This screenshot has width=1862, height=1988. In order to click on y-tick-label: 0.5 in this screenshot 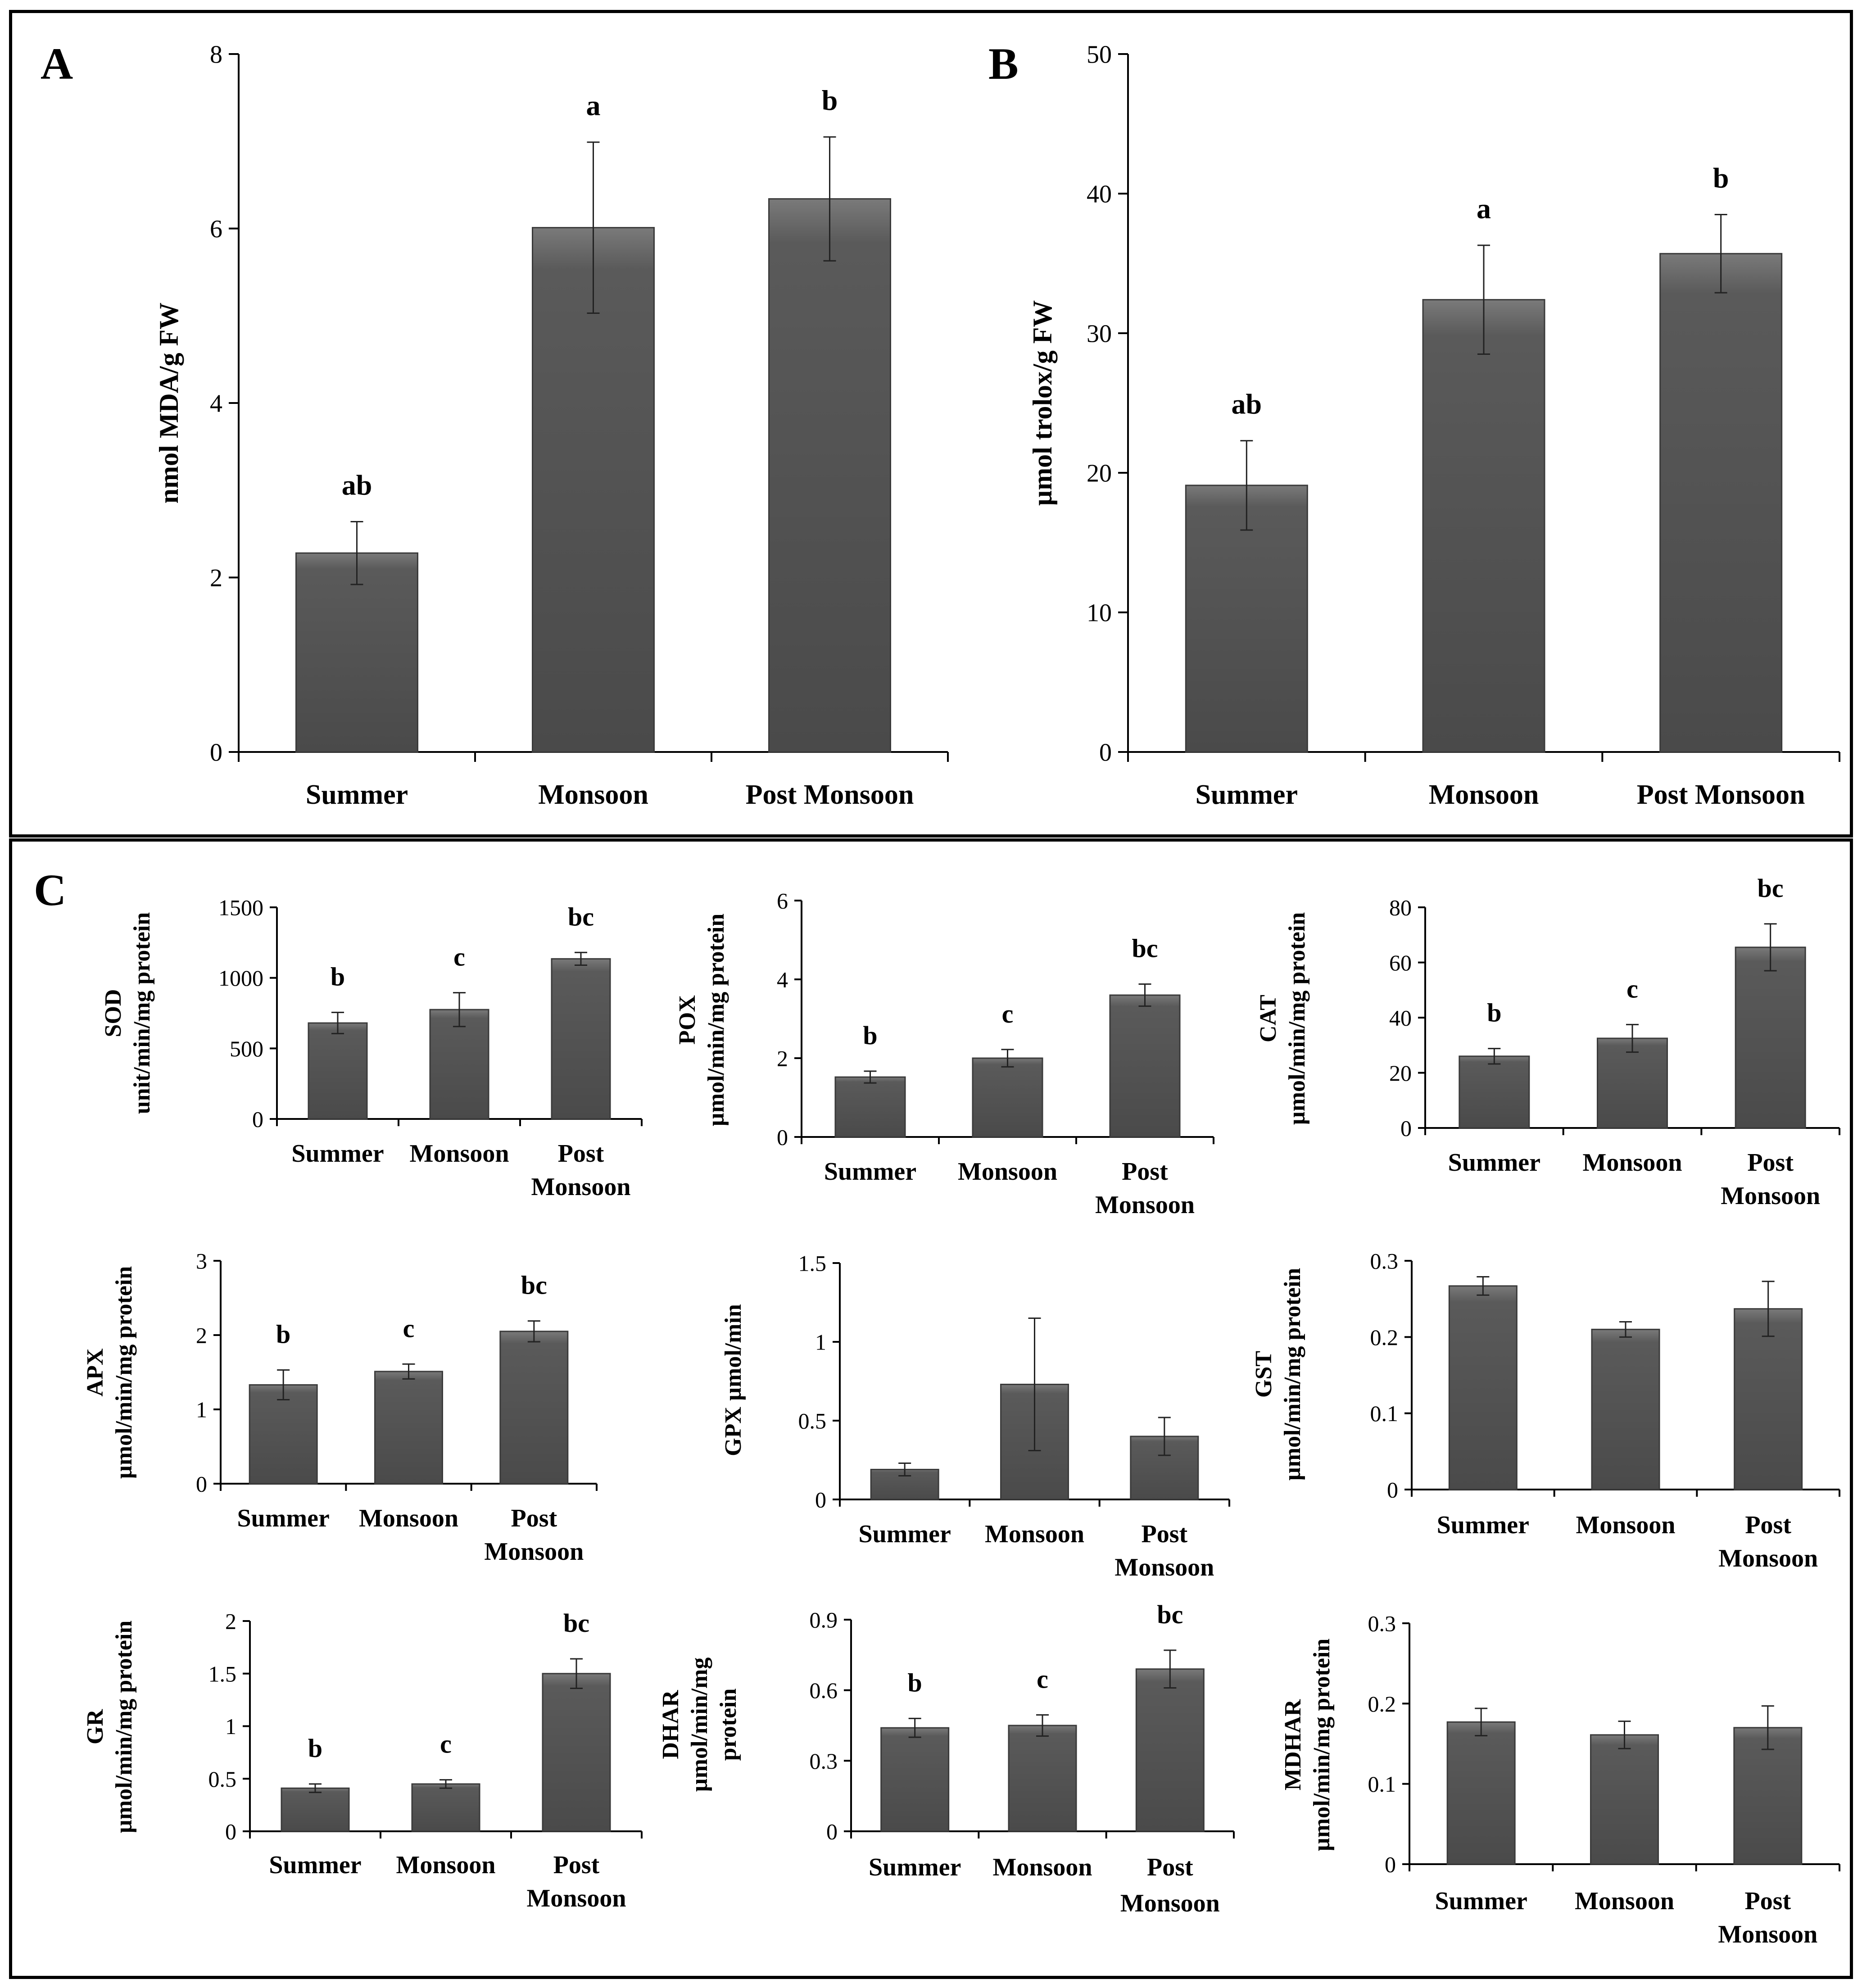, I will do `click(222, 1779)`.